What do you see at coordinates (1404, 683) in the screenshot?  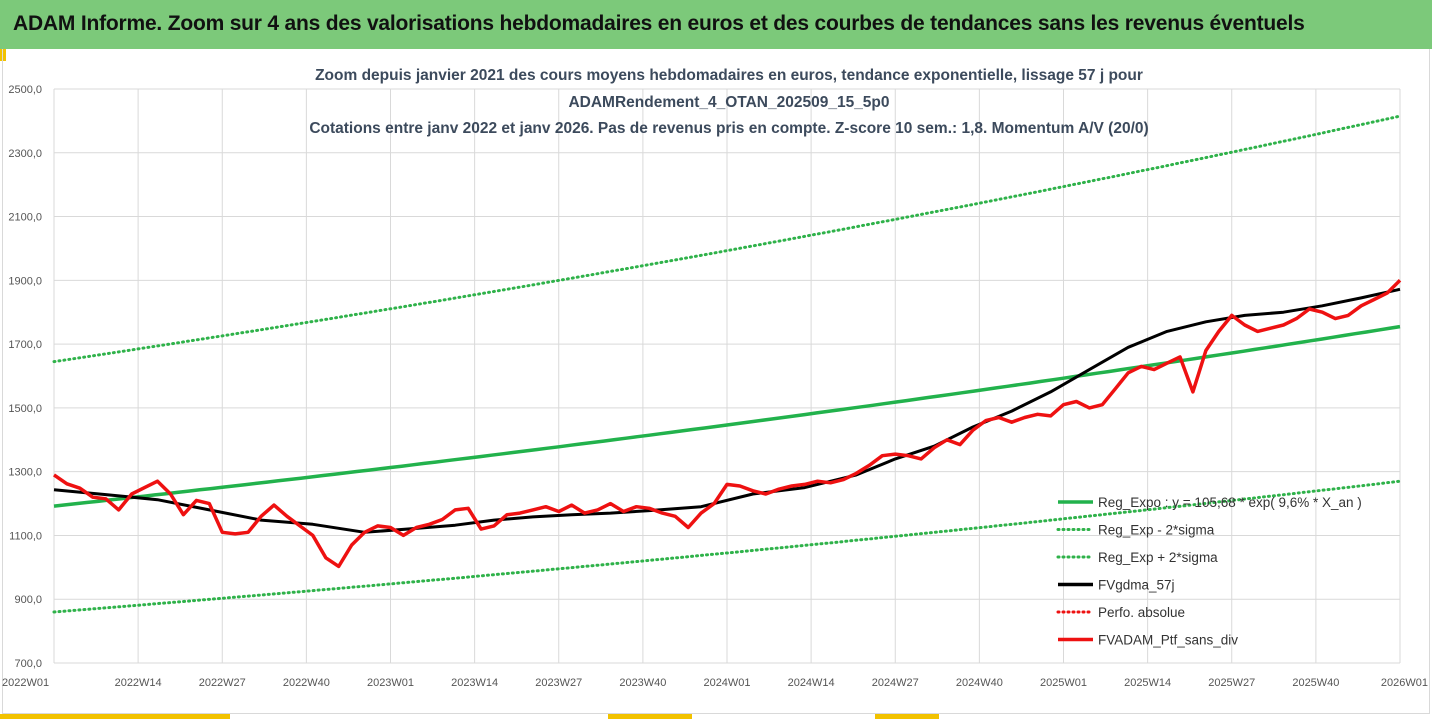 I see `x-tick-label: 2026W01` at bounding box center [1404, 683].